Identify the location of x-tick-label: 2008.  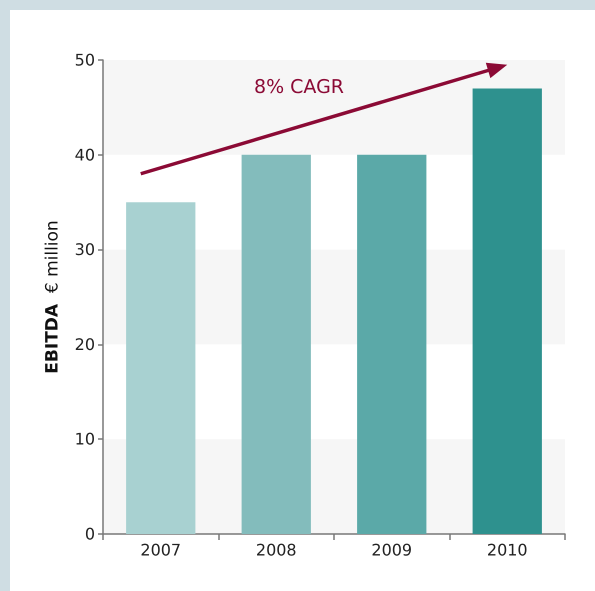
(276, 550).